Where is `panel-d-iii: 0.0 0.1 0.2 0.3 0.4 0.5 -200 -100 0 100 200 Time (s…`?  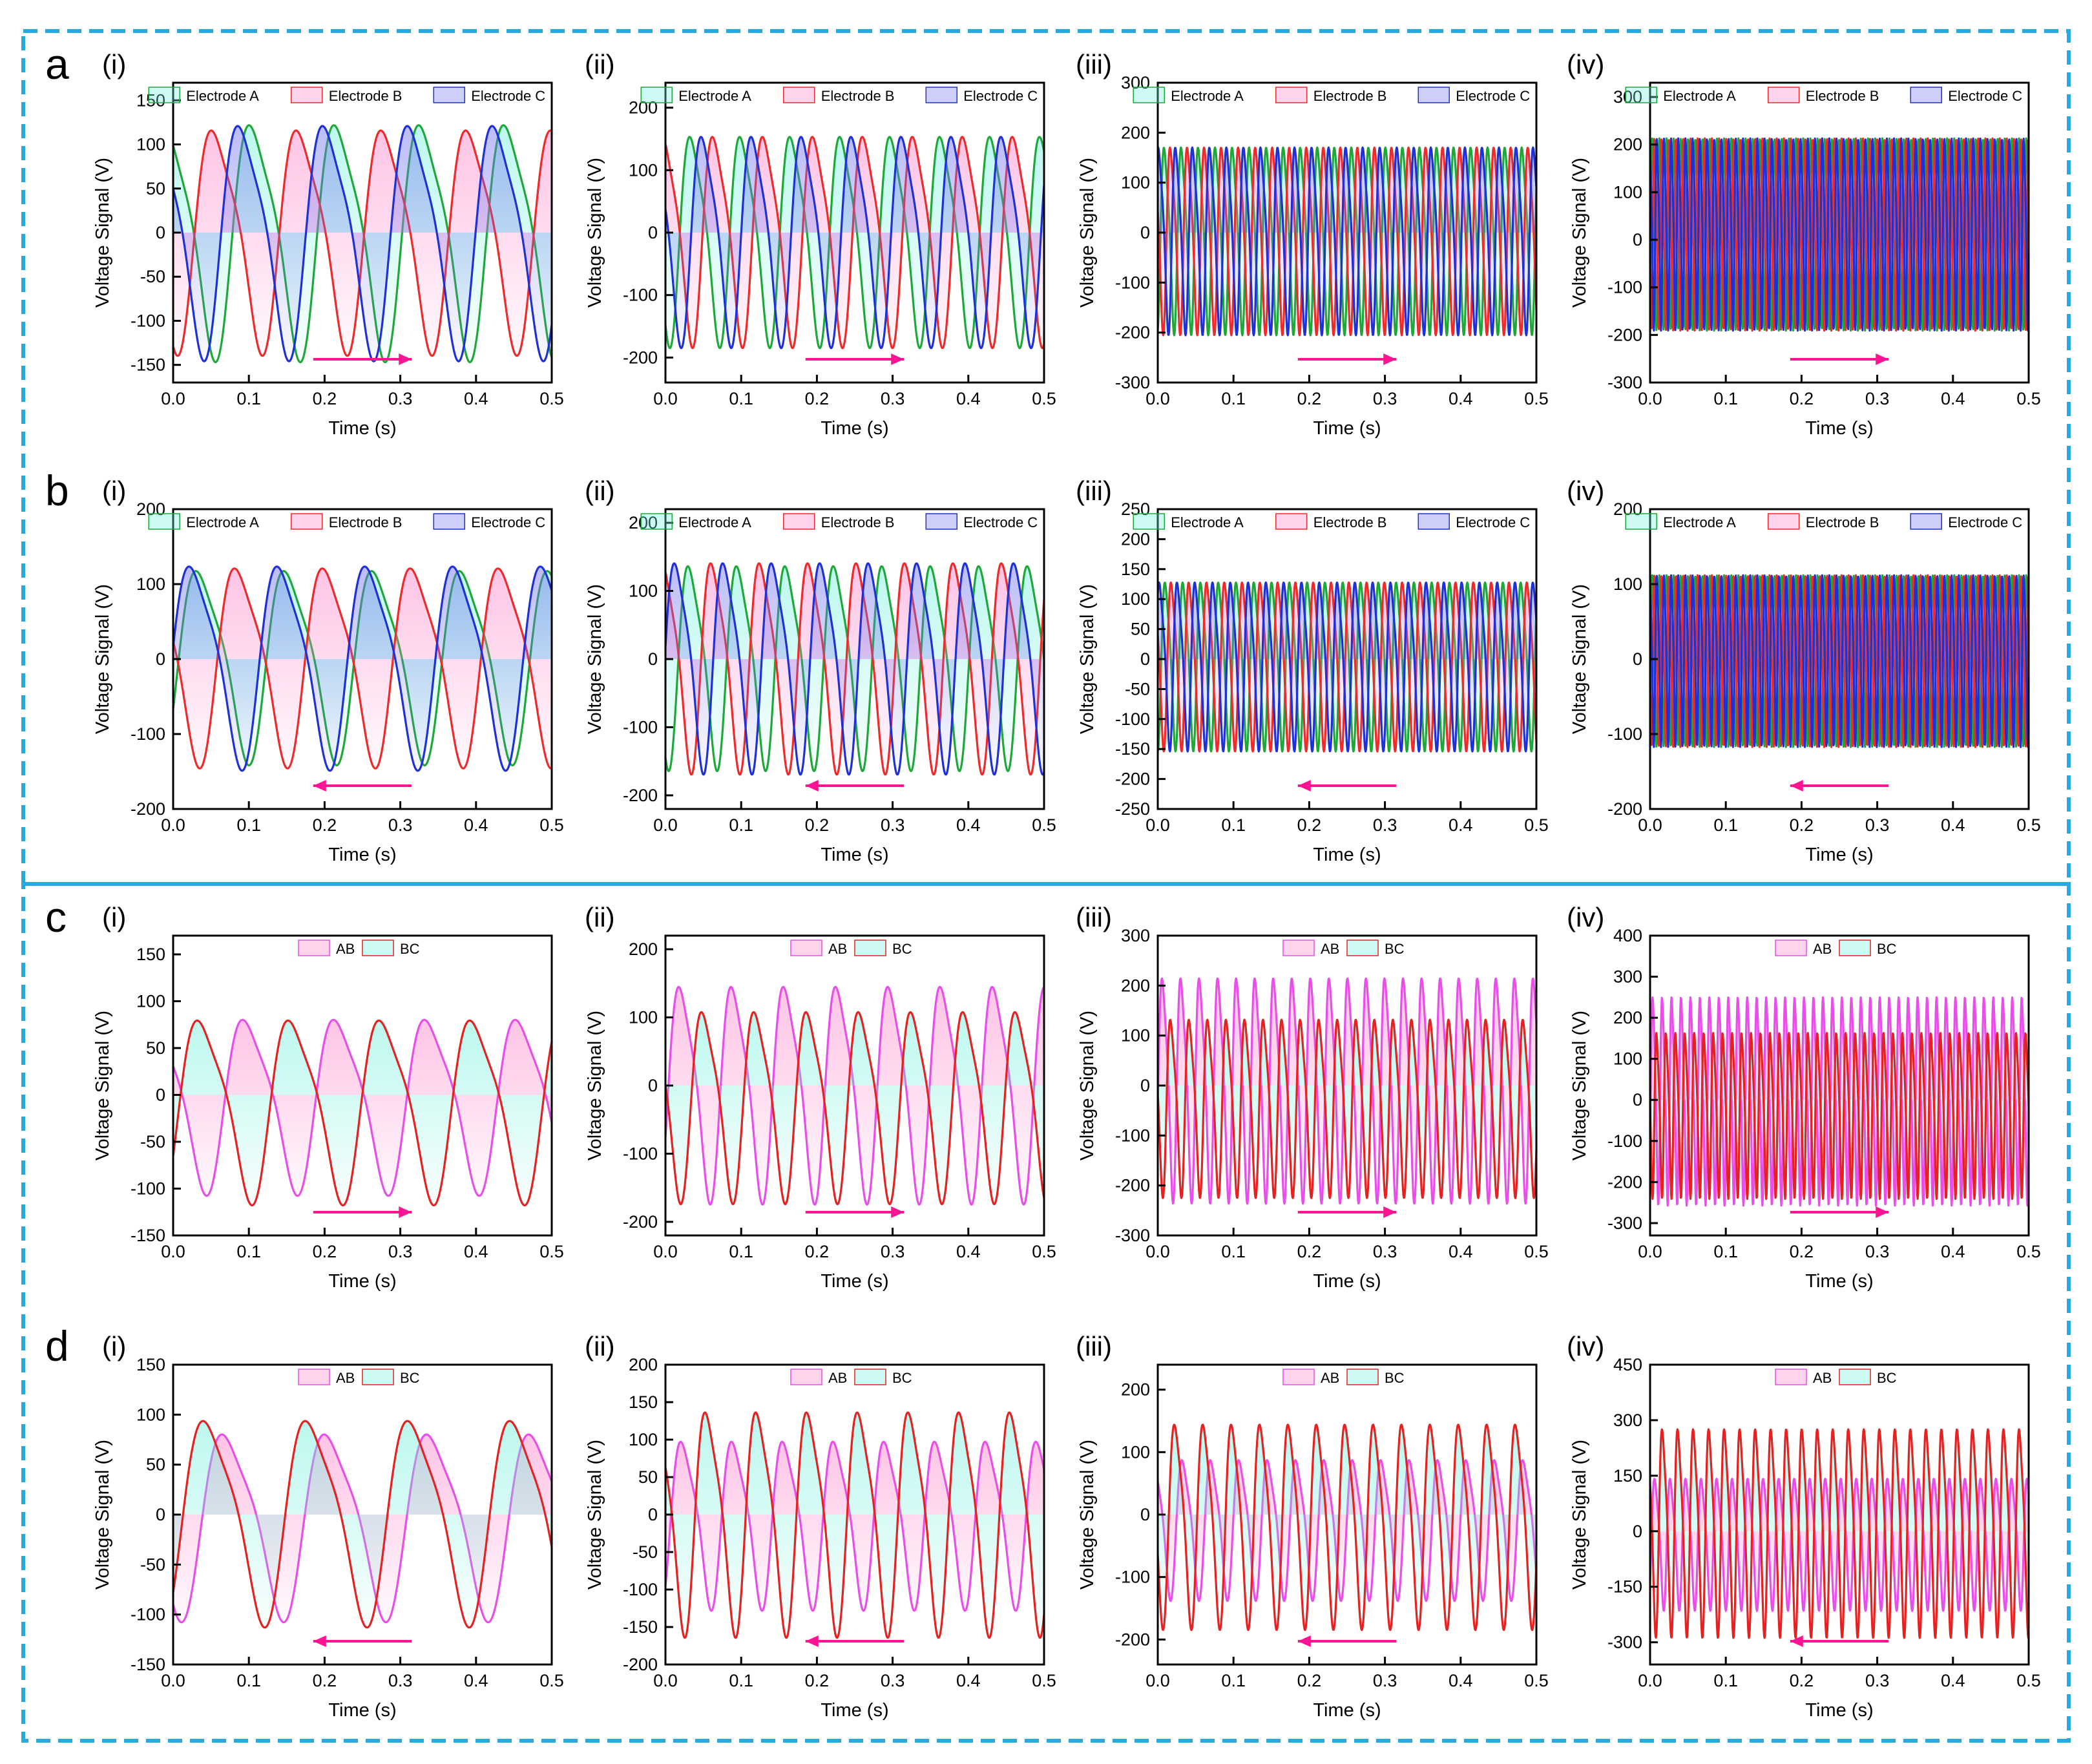 panel-d-iii: 0.0 0.1 0.2 0.3 0.4 0.5 -200 -100 0 100 200 Time (s… is located at coordinates (1312, 1526).